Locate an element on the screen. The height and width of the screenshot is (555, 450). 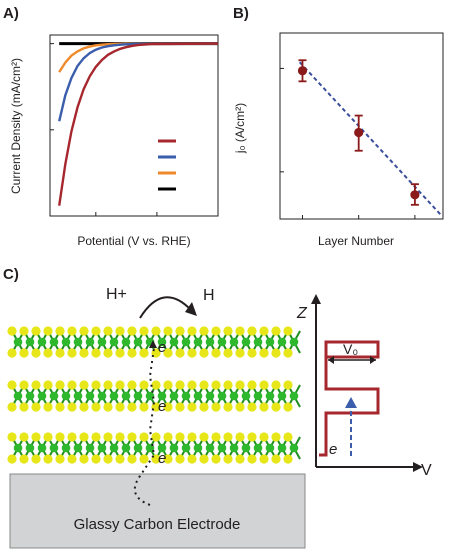
panel-a-ylabel: Current Density (mA/cm²) is located at coordinates (16, 126).